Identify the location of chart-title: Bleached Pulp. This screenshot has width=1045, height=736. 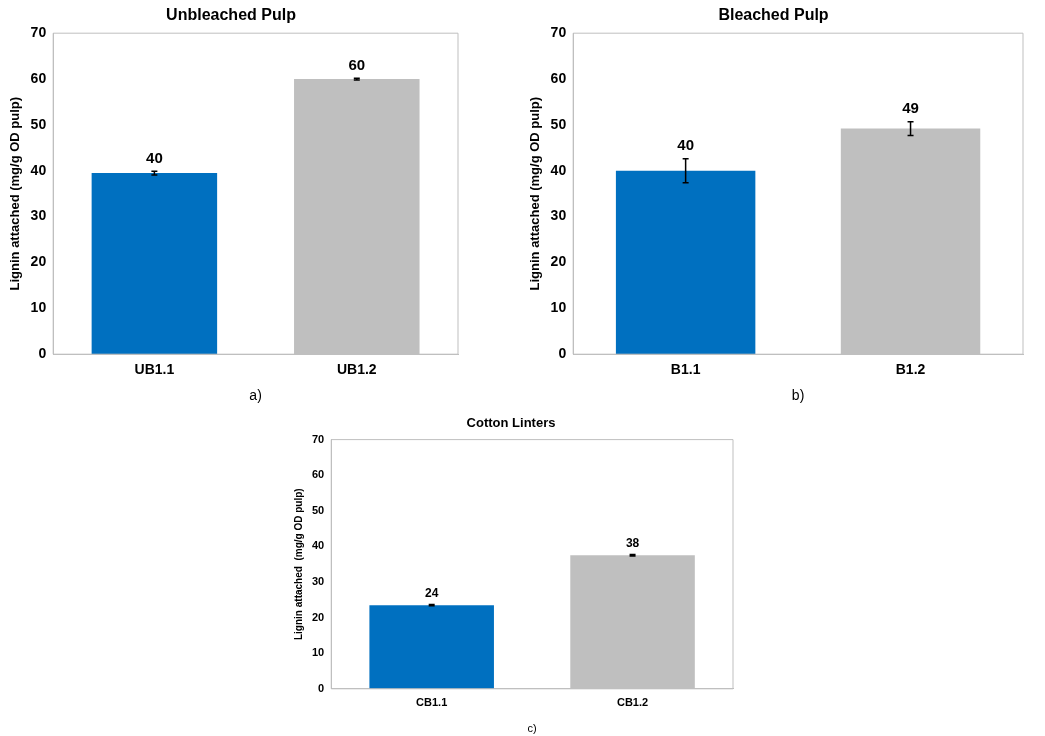
(773, 15).